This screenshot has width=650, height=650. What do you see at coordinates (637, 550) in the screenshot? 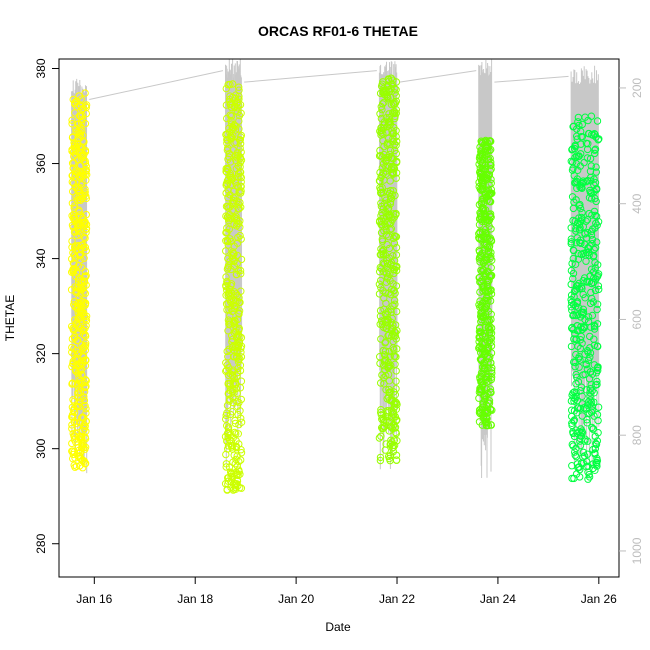
I see `y2-tick-label: 1000` at bounding box center [637, 550].